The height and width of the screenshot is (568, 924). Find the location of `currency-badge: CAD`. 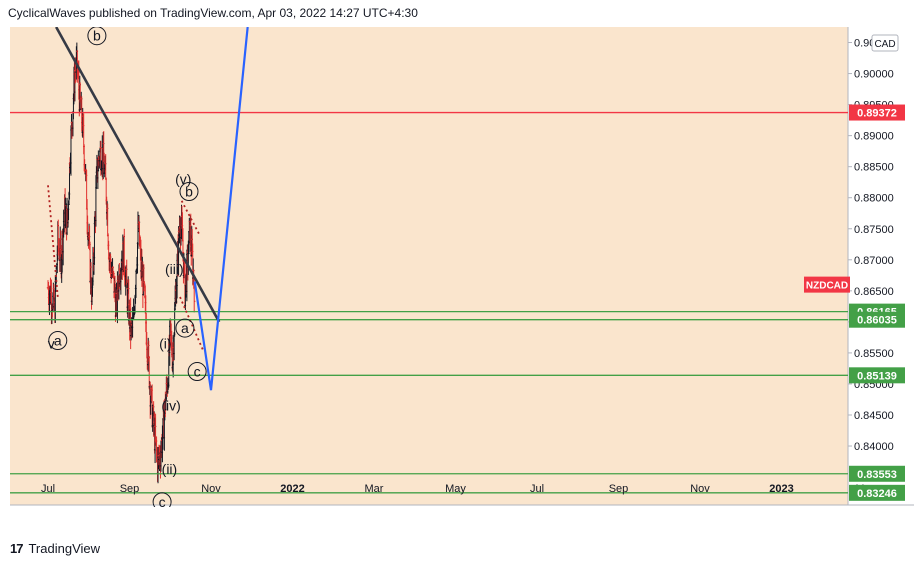

currency-badge: CAD is located at coordinates (885, 43).